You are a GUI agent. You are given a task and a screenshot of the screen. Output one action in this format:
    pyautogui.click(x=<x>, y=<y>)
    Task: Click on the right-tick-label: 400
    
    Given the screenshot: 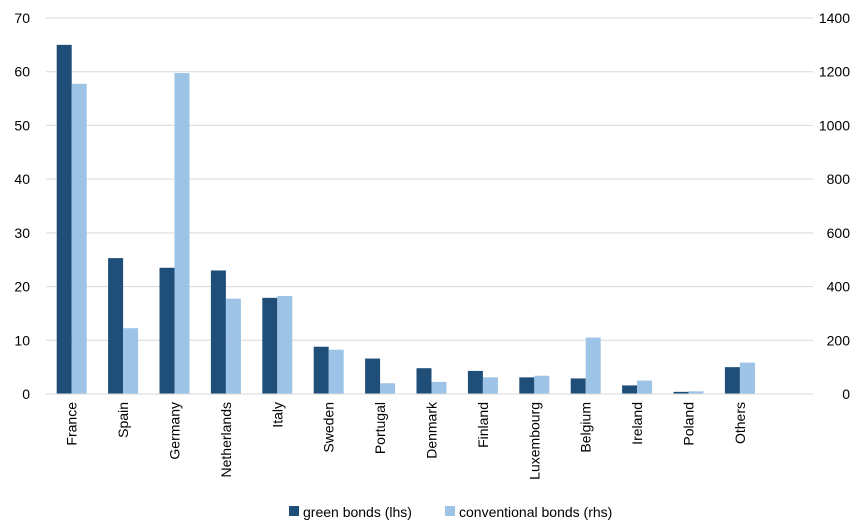 What is the action you would take?
    pyautogui.click(x=839, y=287)
    